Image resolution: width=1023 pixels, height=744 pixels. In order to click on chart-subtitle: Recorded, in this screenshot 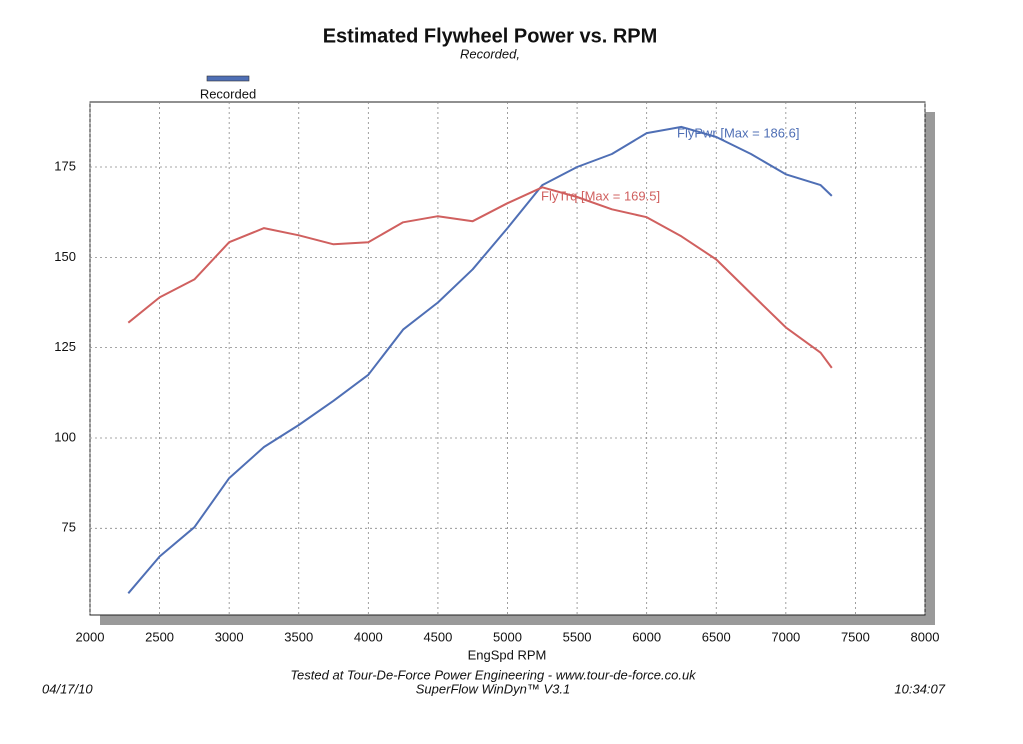, I will do `click(490, 53)`.